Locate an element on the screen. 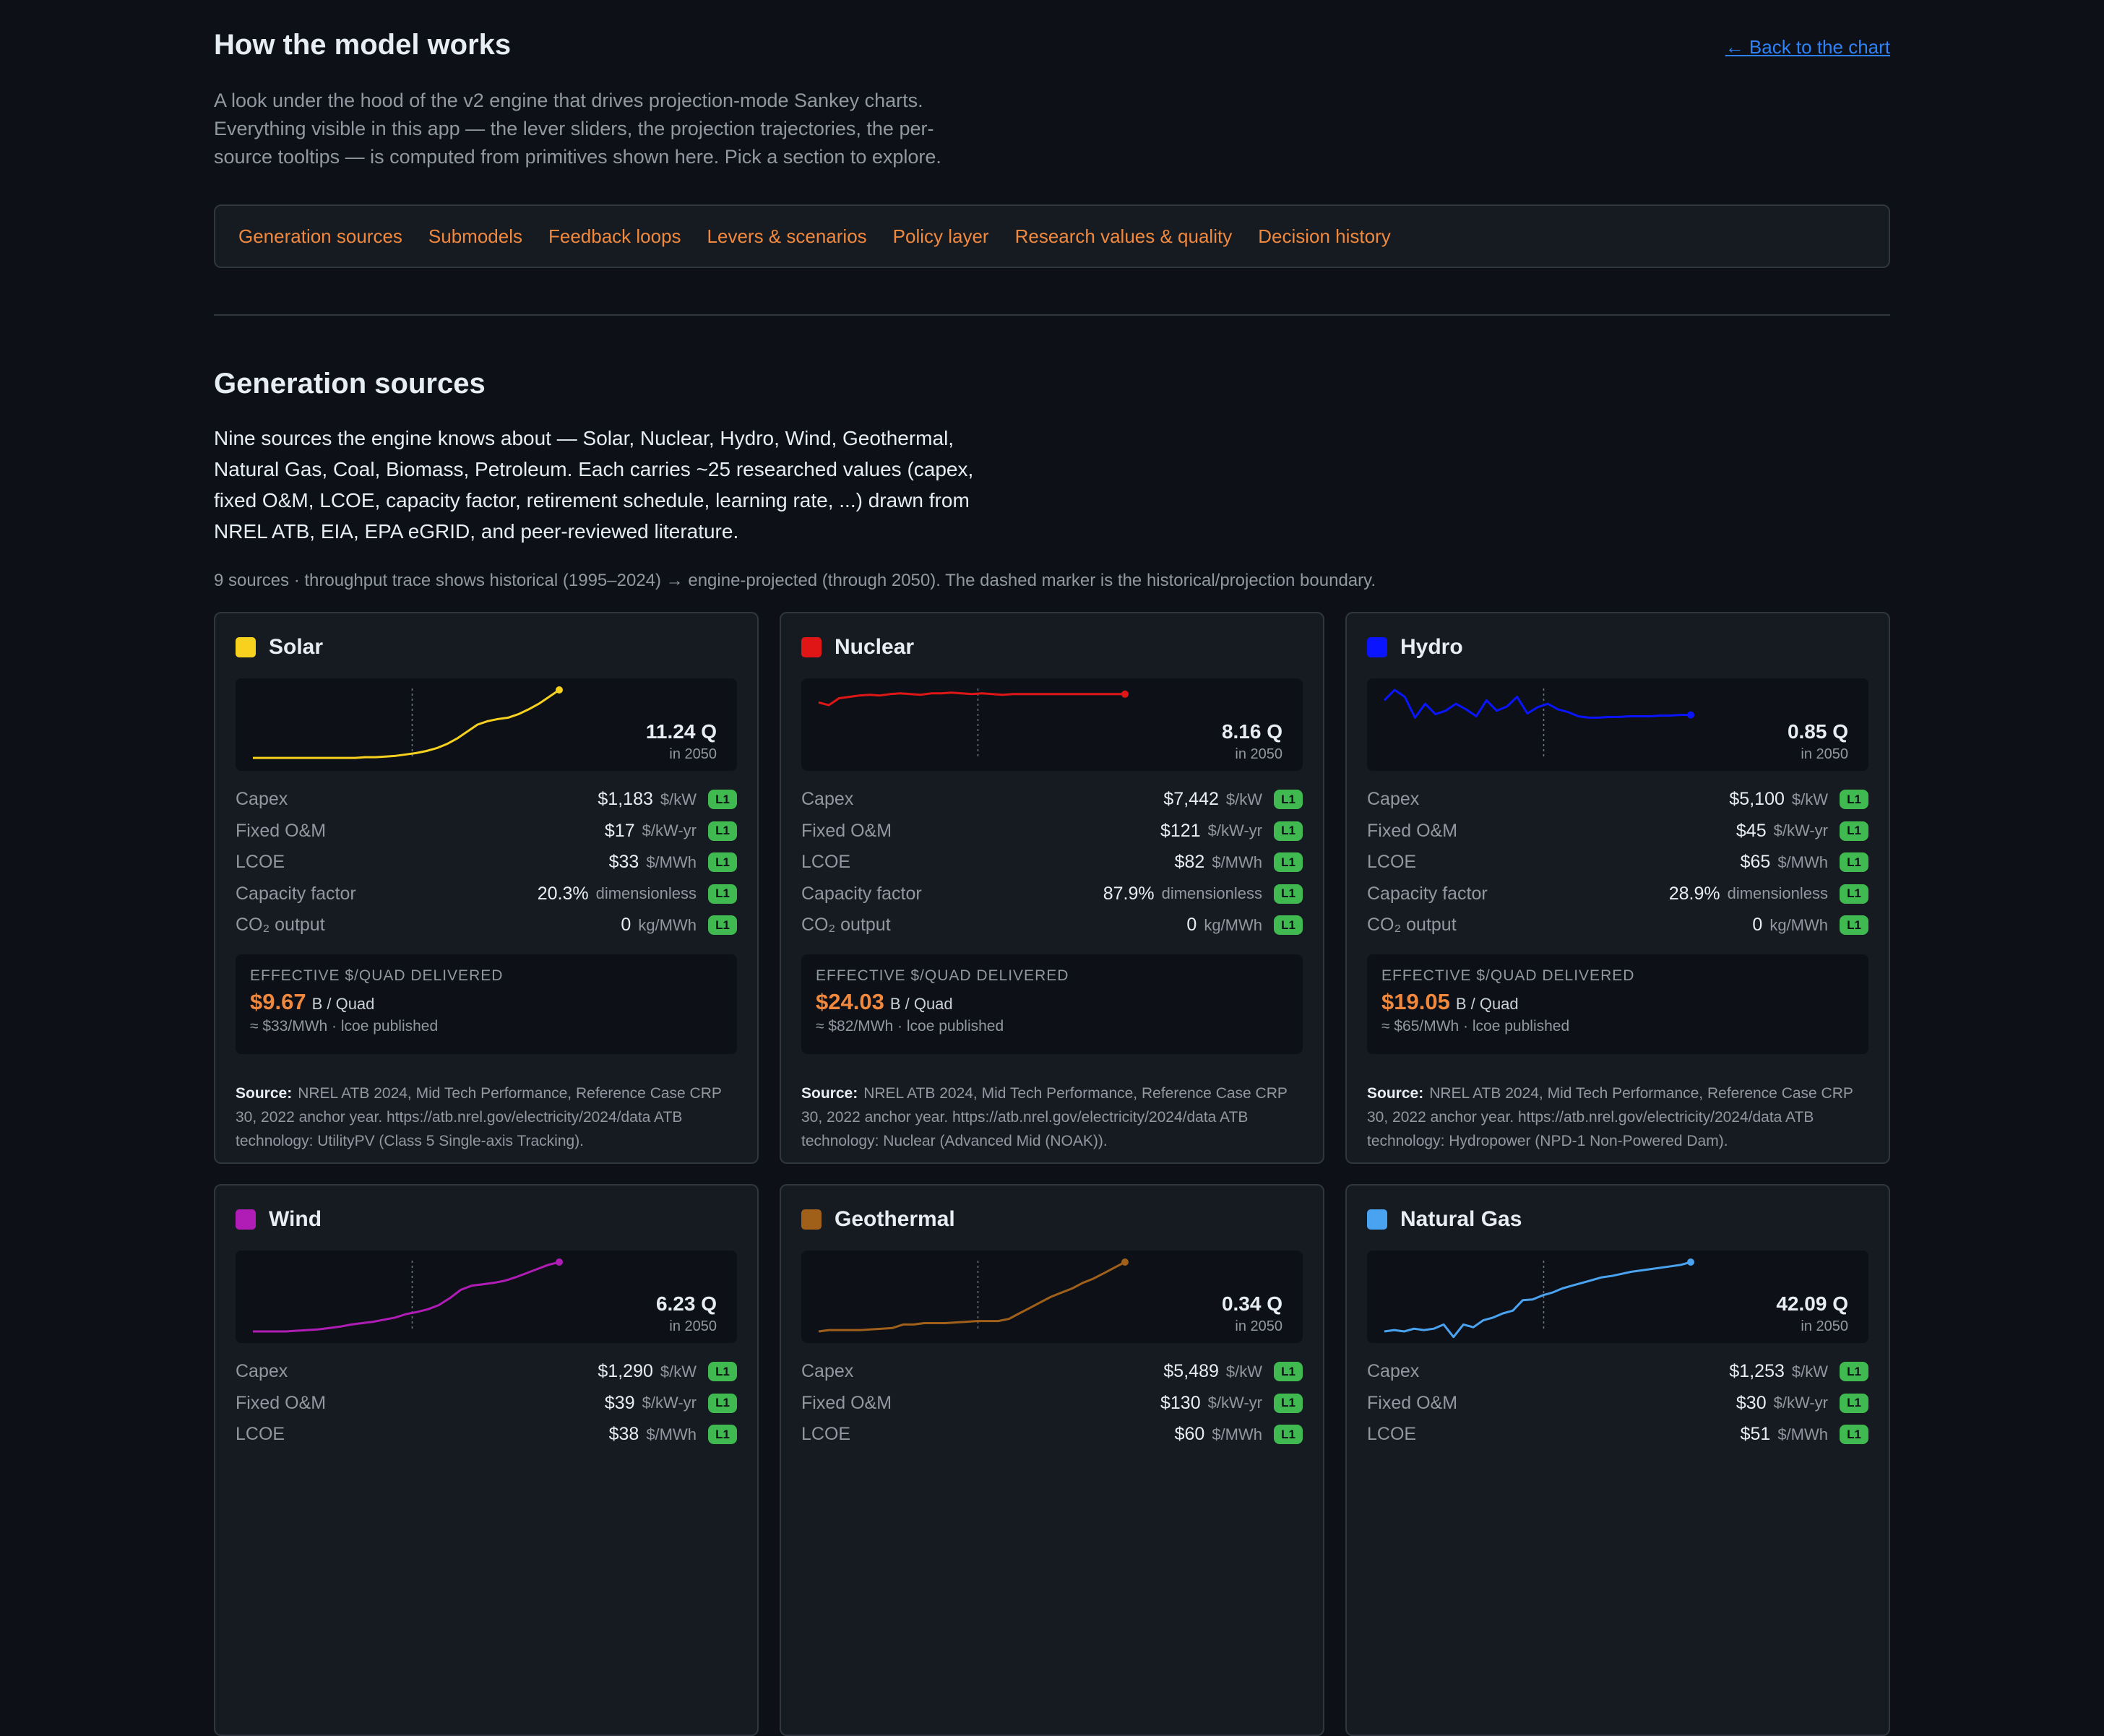  metric-row-lcoe: LCOE $38 $/MWh L1 is located at coordinates (486, 1435).